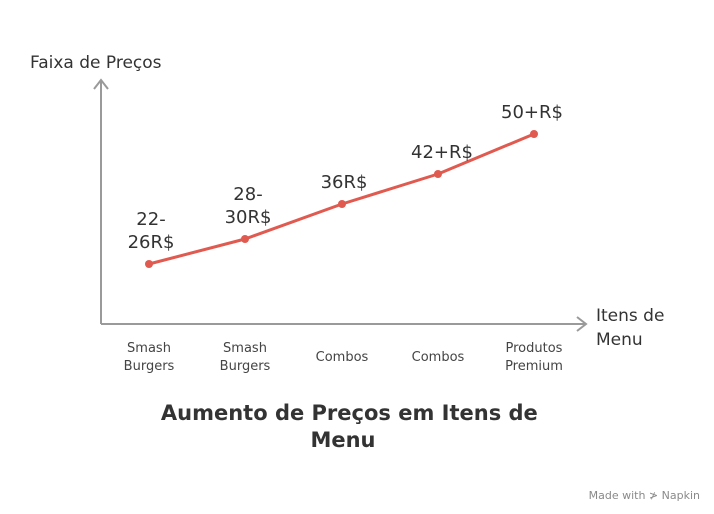 The height and width of the screenshot is (514, 714). What do you see at coordinates (342, 440) in the screenshot?
I see `chart-title-line: Menu` at bounding box center [342, 440].